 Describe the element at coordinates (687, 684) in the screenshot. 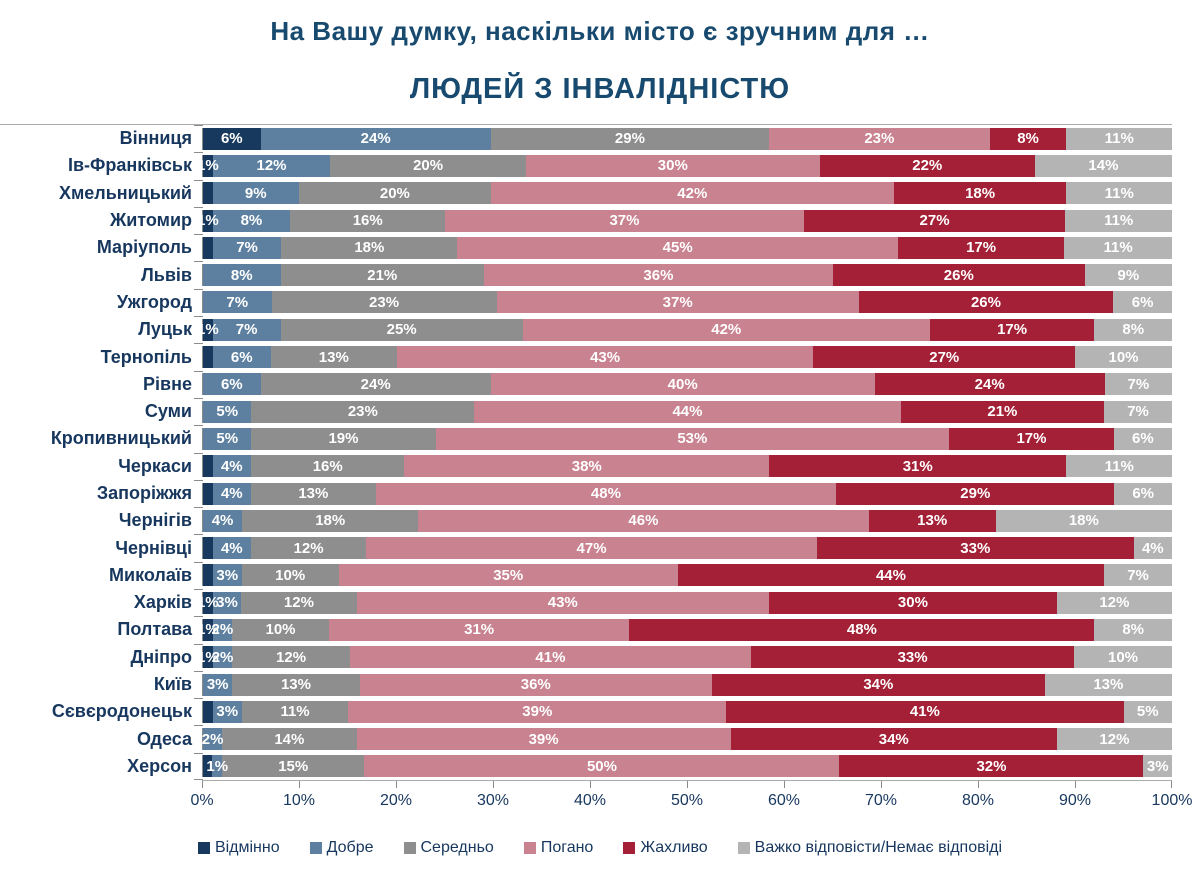

I see `bar-track: 3% 13% 36% 34% 13%` at that location.